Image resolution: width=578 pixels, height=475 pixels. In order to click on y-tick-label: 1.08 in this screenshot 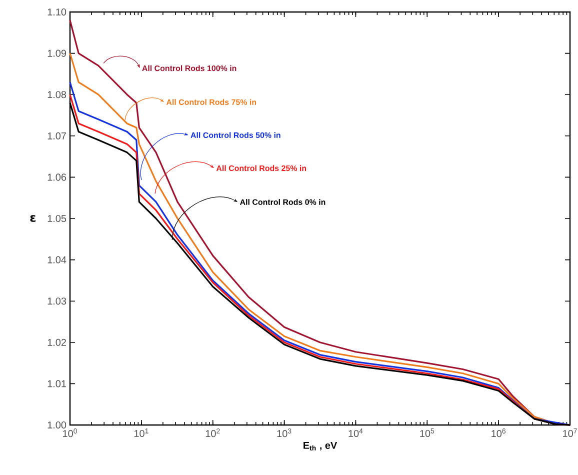, I will do `click(57, 94)`.